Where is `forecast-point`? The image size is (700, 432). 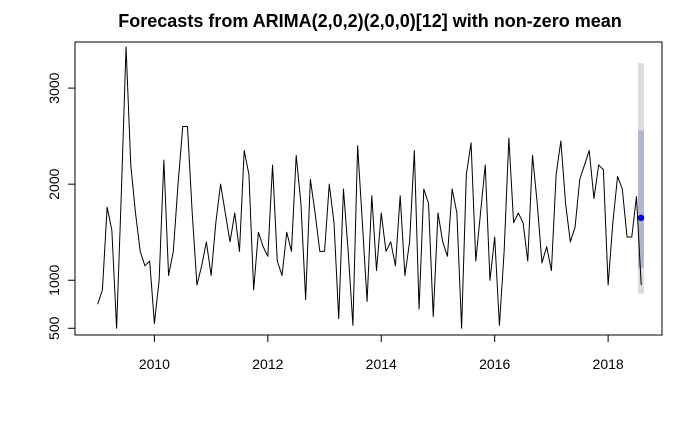 forecast-point is located at coordinates (641, 217).